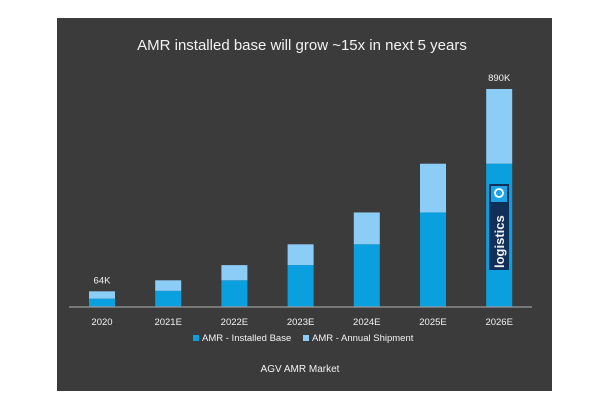  Describe the element at coordinates (168, 298) in the screenshot. I see `bar-2021E-installed-base` at that location.